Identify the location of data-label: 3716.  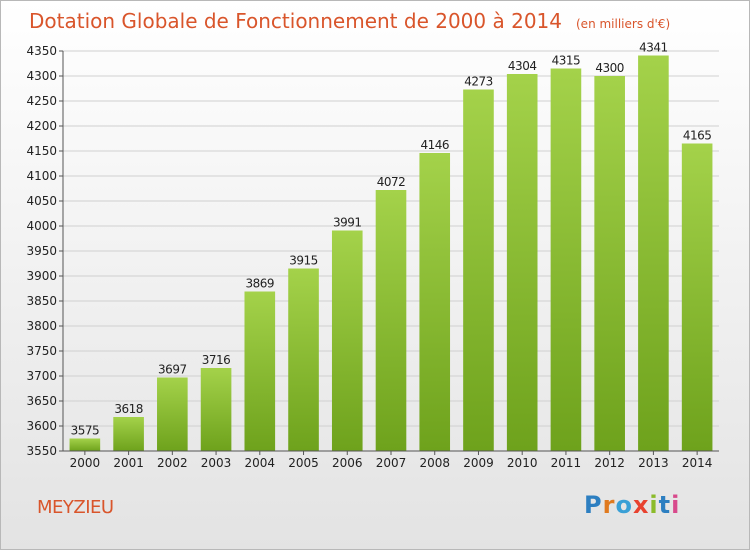
(216, 360).